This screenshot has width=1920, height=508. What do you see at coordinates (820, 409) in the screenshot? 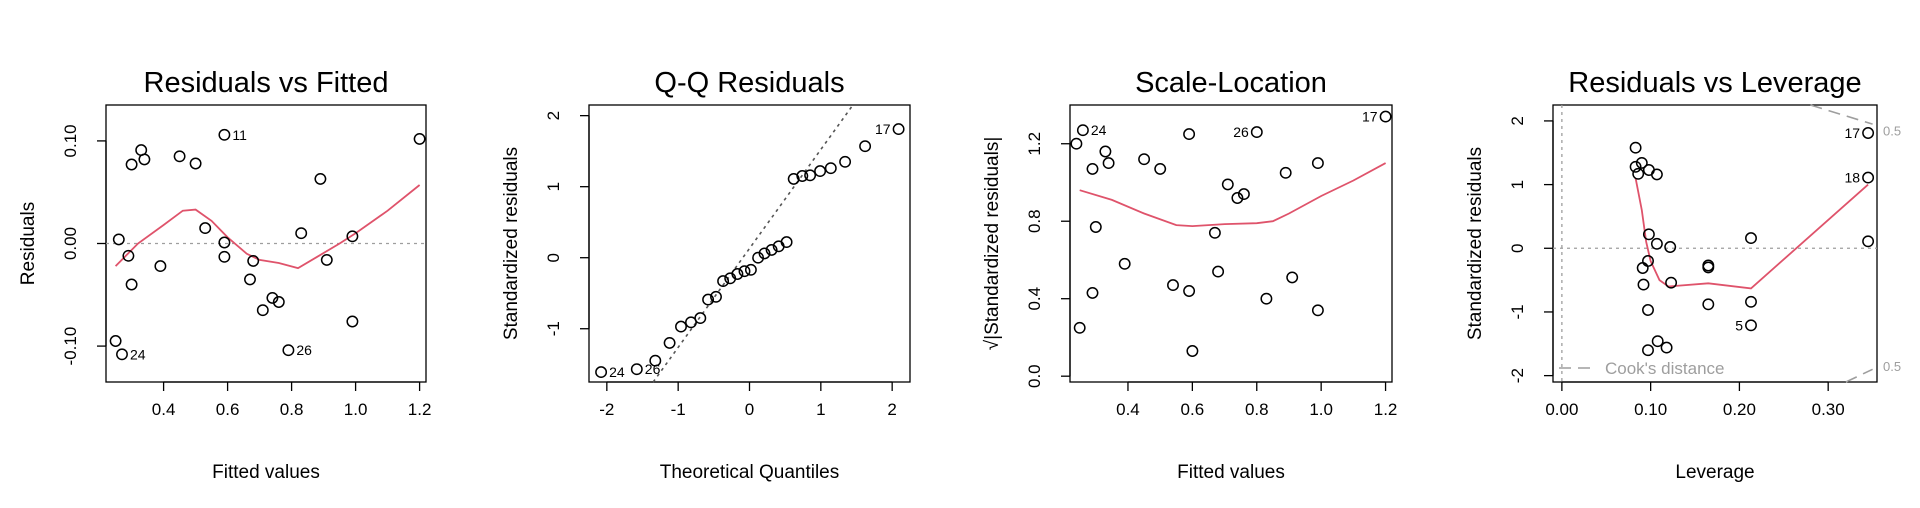
I see `x-tick-label: 1` at bounding box center [820, 409].